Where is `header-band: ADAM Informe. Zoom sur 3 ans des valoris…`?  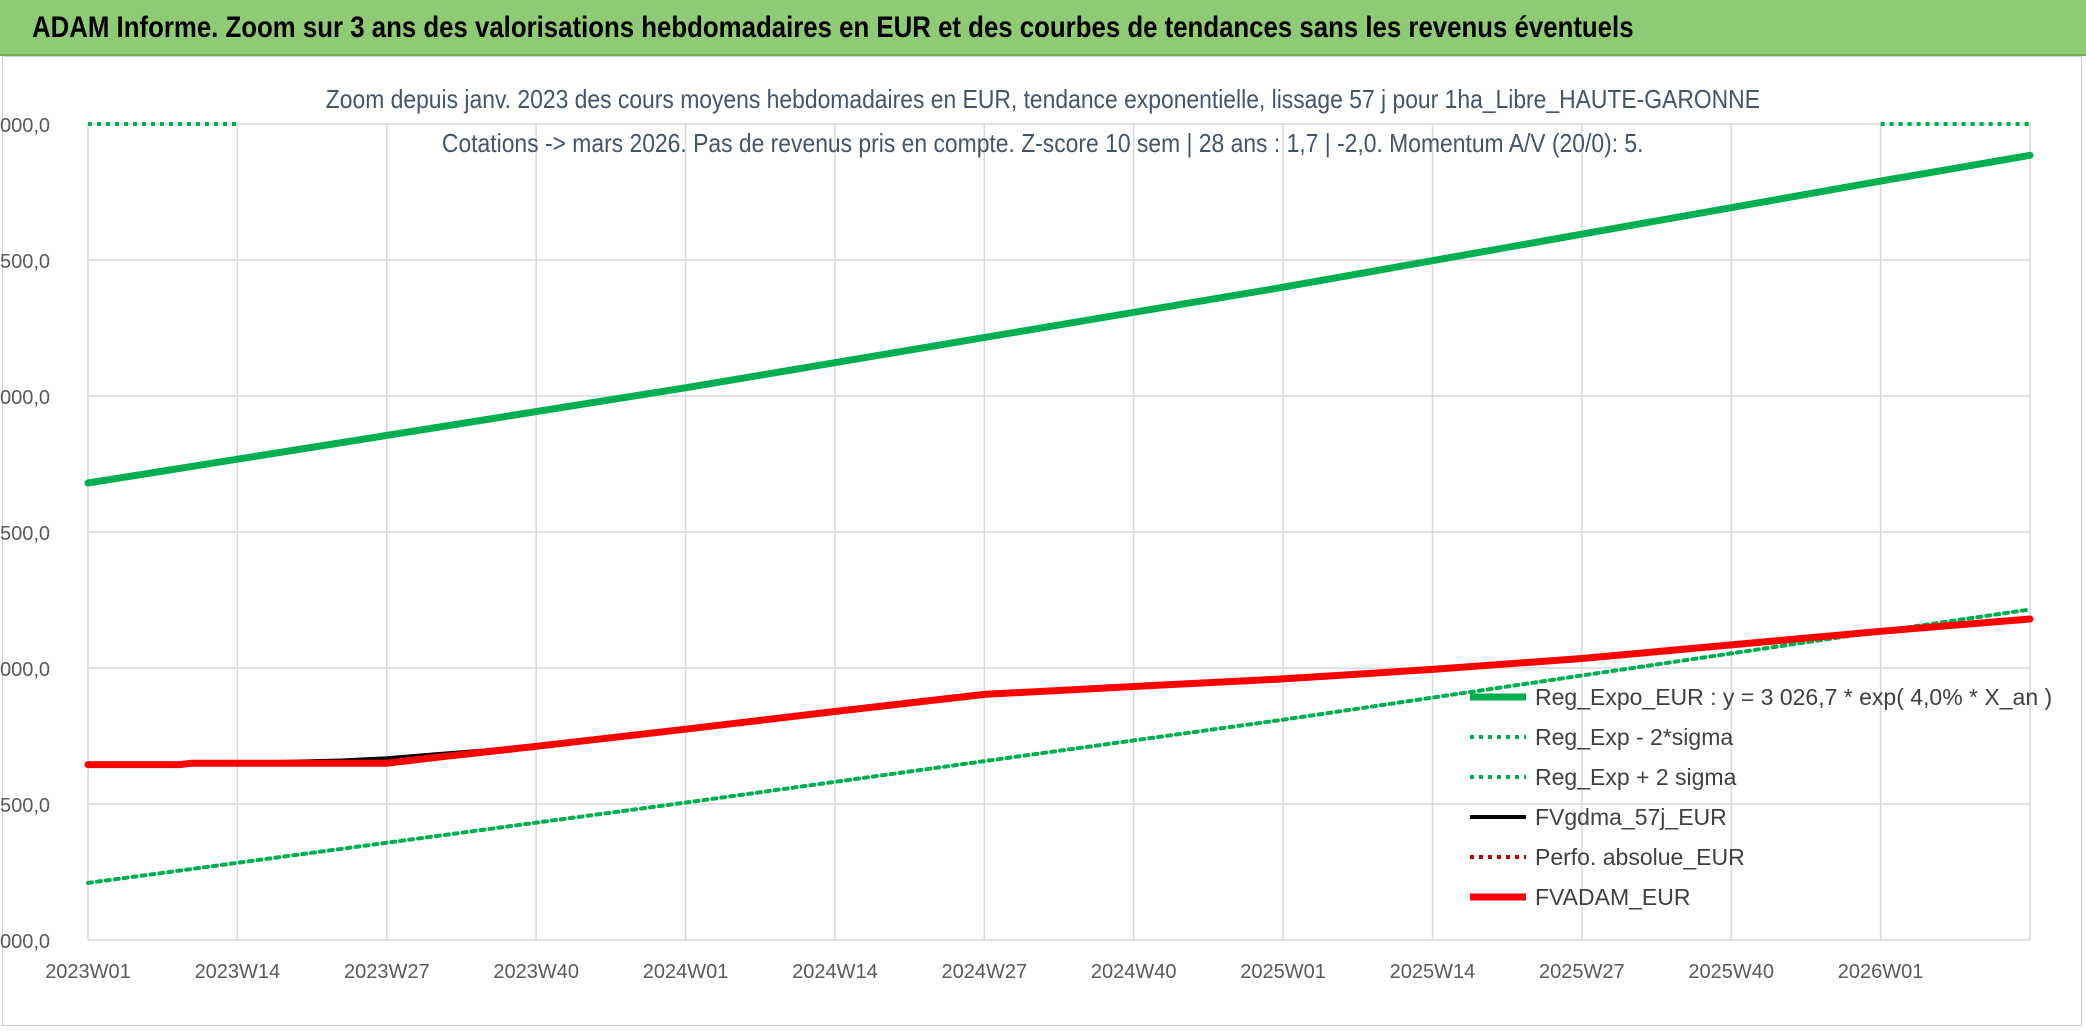 header-band: ADAM Informe. Zoom sur 3 ans des valoris… is located at coordinates (1043, 28).